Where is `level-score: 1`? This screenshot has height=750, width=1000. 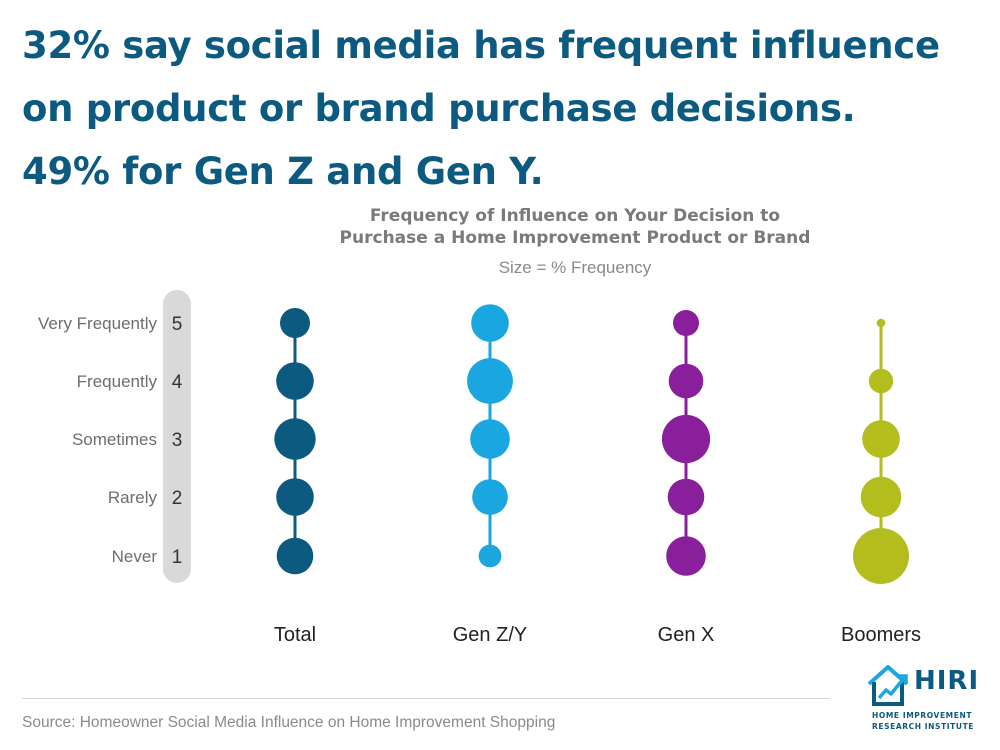 level-score: 1 is located at coordinates (177, 557).